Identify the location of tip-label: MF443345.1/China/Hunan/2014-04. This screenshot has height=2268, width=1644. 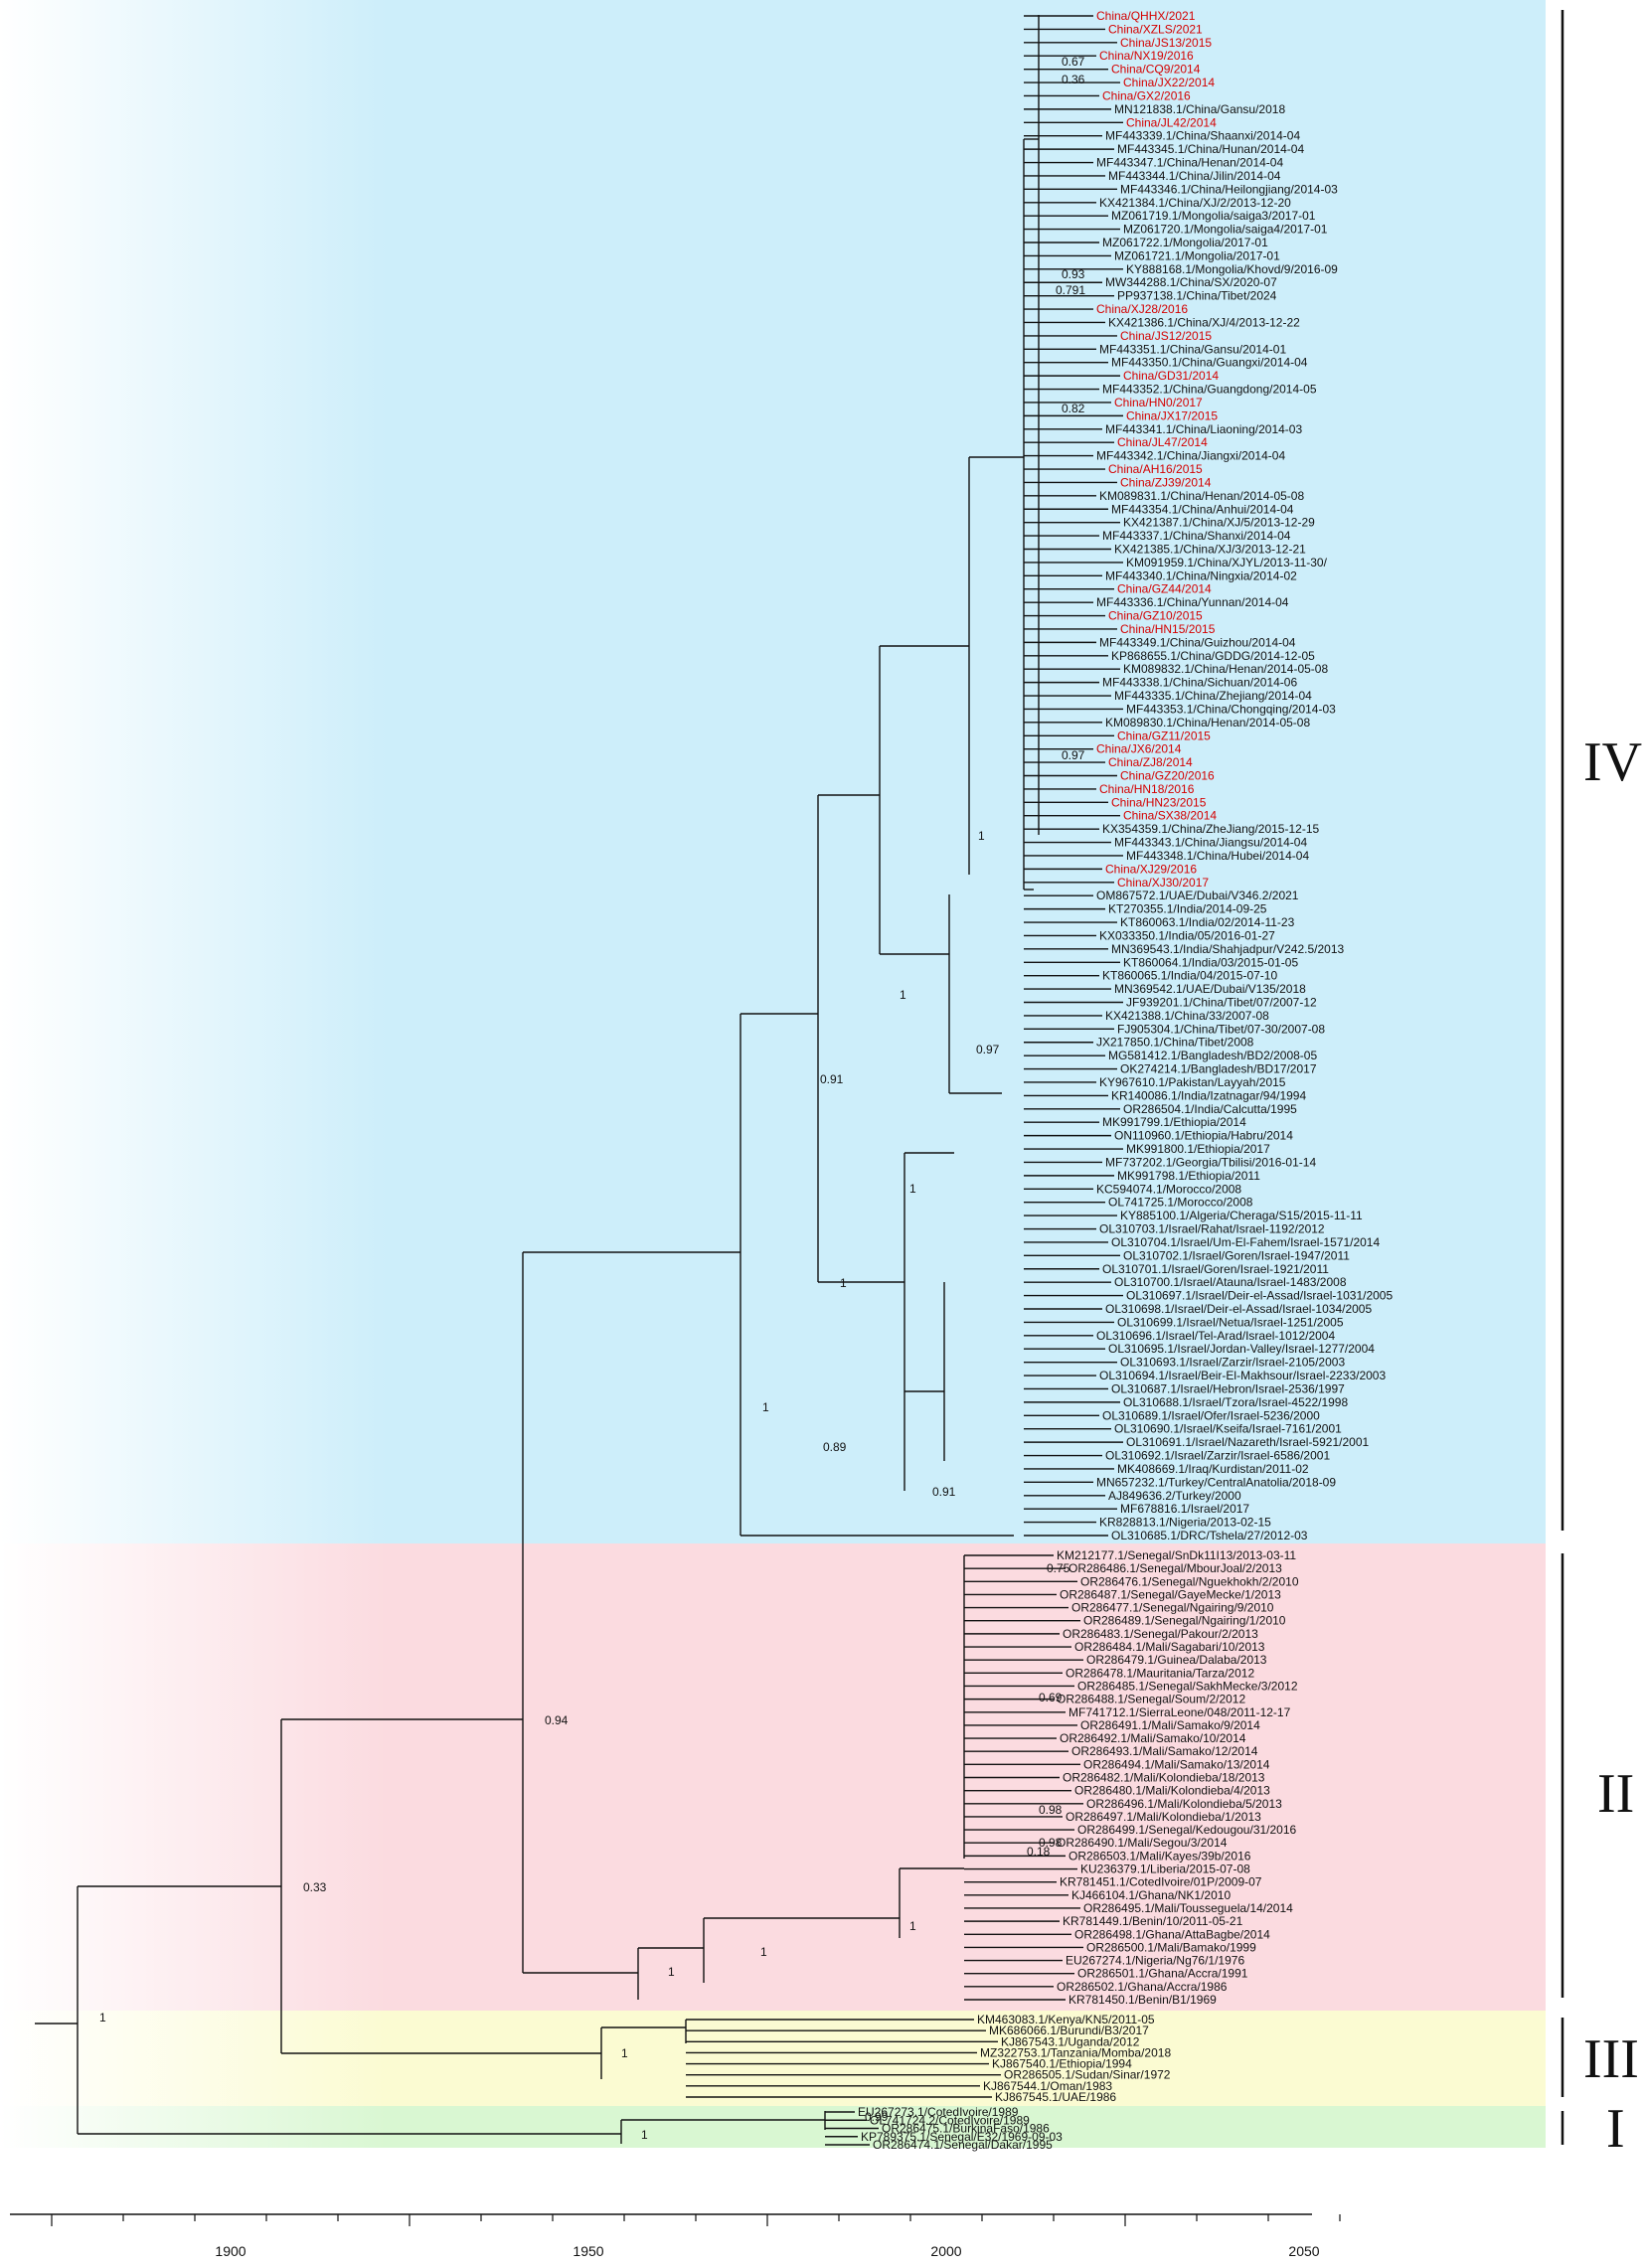
(1210, 149).